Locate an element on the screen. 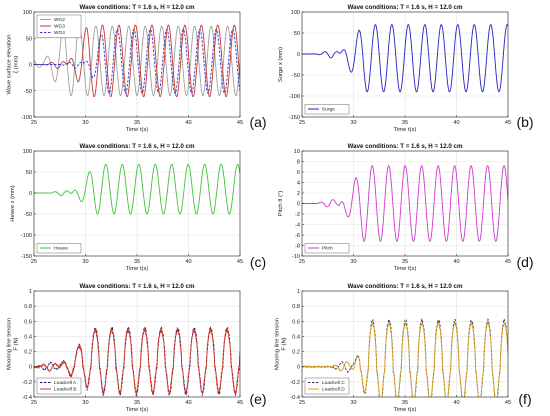 Image resolution: width=550 pixels, height=416 pixels. legend-entry: WG3 is located at coordinates (59, 27).